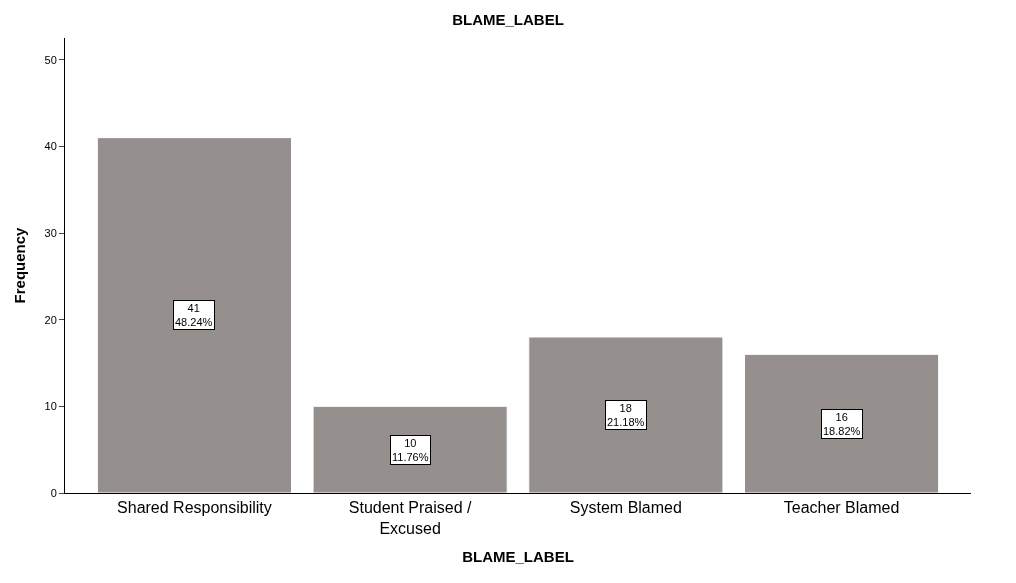  Describe the element at coordinates (50, 59) in the screenshot. I see `y-tick-label: 50` at that location.